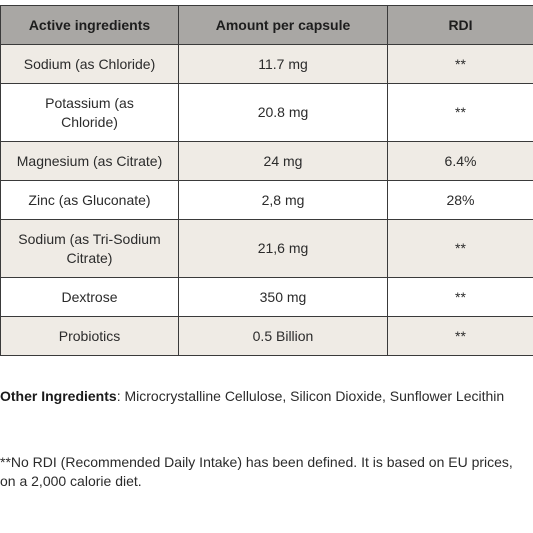 The width and height of the screenshot is (533, 533). What do you see at coordinates (283, 112) in the screenshot?
I see `amount-cell: 20.8 mg` at bounding box center [283, 112].